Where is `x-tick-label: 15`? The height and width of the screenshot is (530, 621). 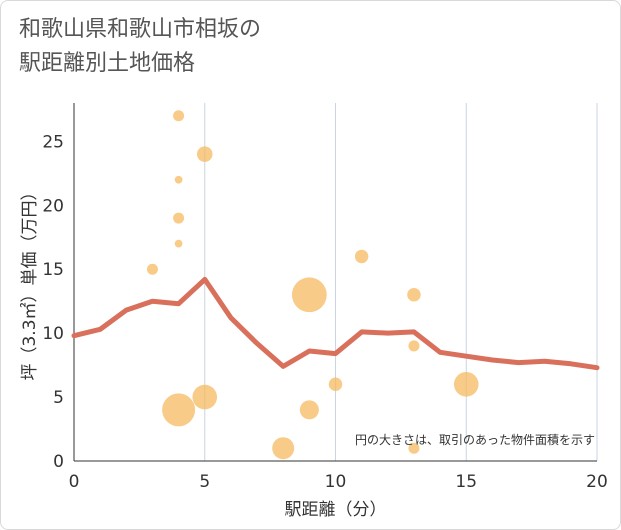
x-tick-label: 15 is located at coordinates (466, 482).